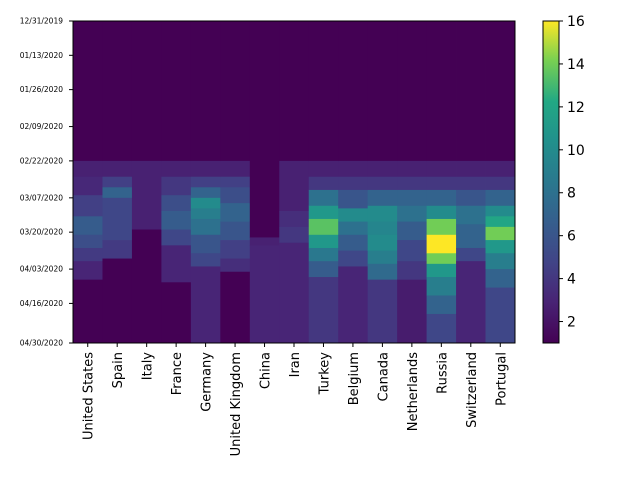 The image size is (640, 480). I want to click on colorbar: 2 4 6 8 10 12 14 16, so click(563, 179).